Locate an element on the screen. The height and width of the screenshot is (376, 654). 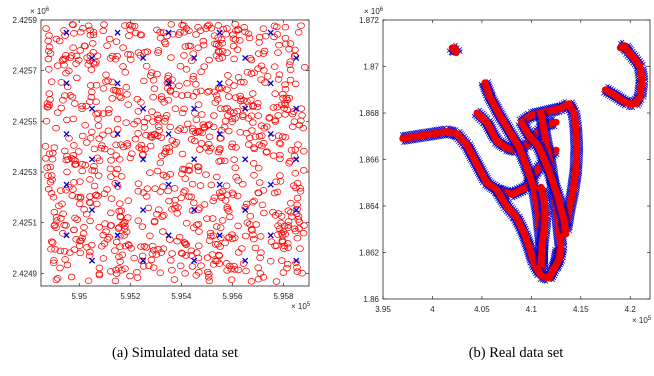
x-tick-label: 4.2 is located at coordinates (631, 309).